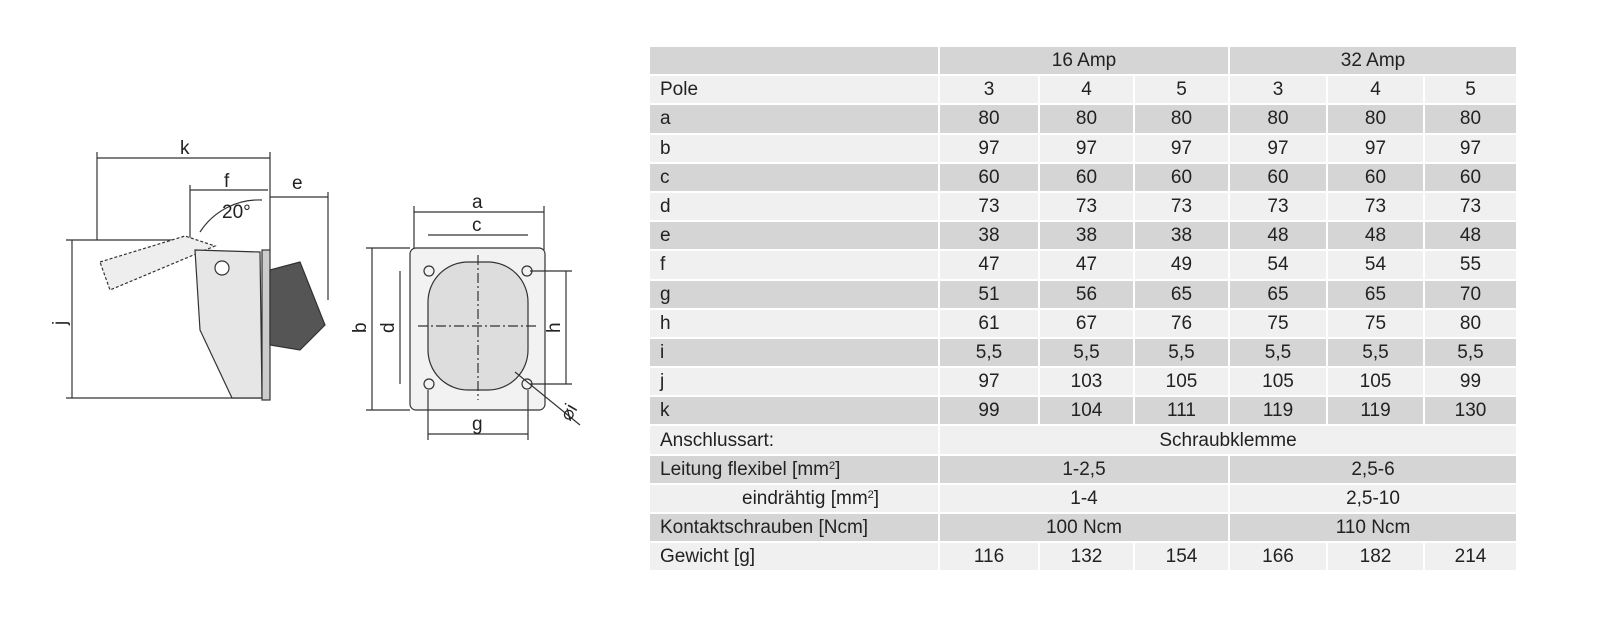 This screenshot has height=628, width=1600. Describe the element at coordinates (794, 557) in the screenshot. I see `row-label: Gewicht [g]` at that location.